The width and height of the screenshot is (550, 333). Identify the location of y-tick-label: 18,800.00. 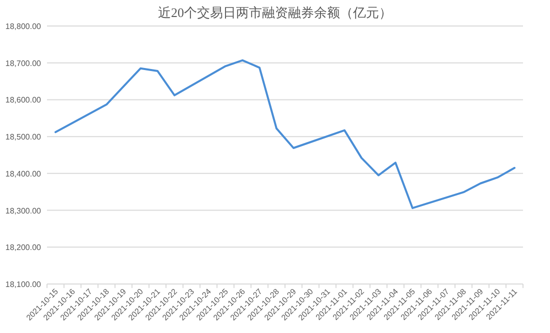
(23, 26).